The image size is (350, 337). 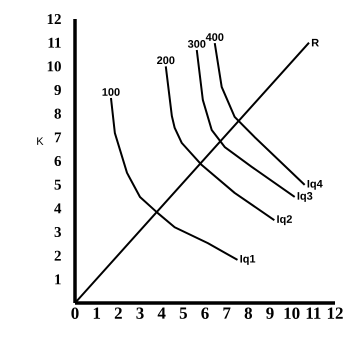 I want to click on y-tick-label: 7, so click(x=58, y=137).